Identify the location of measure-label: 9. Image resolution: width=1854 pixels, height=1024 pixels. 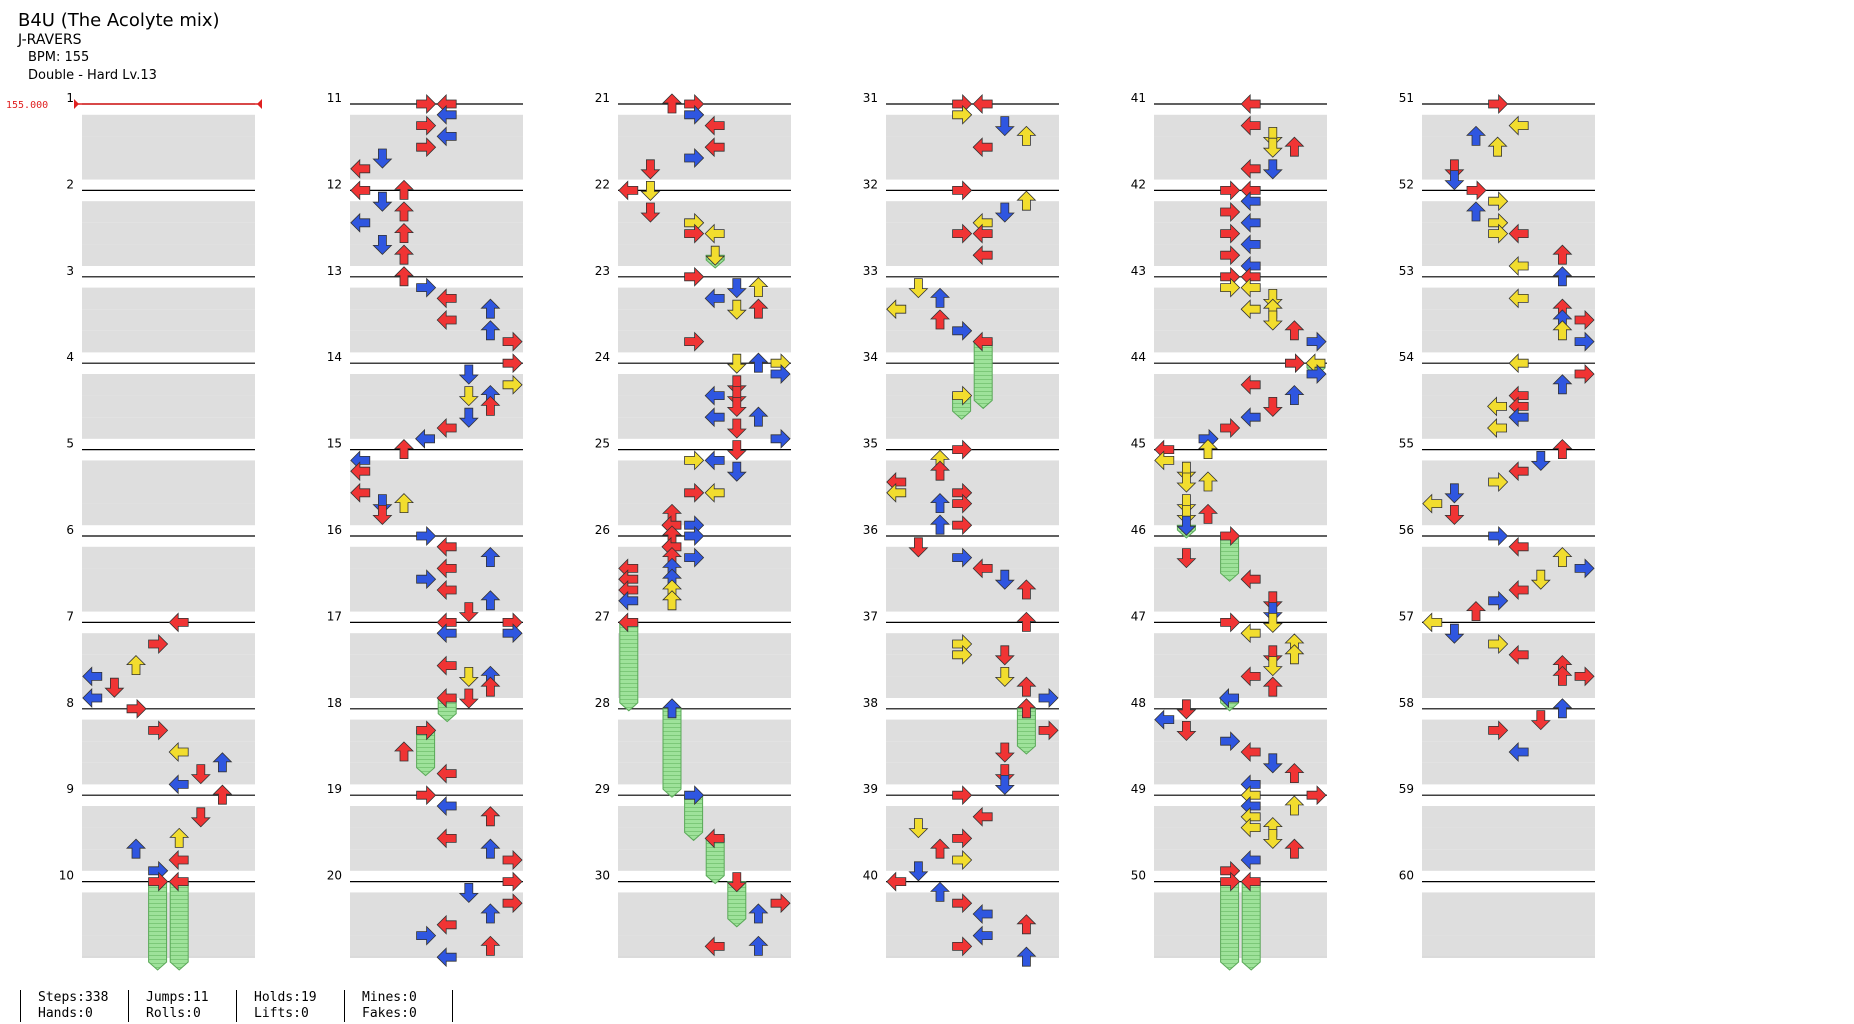
(70, 789).